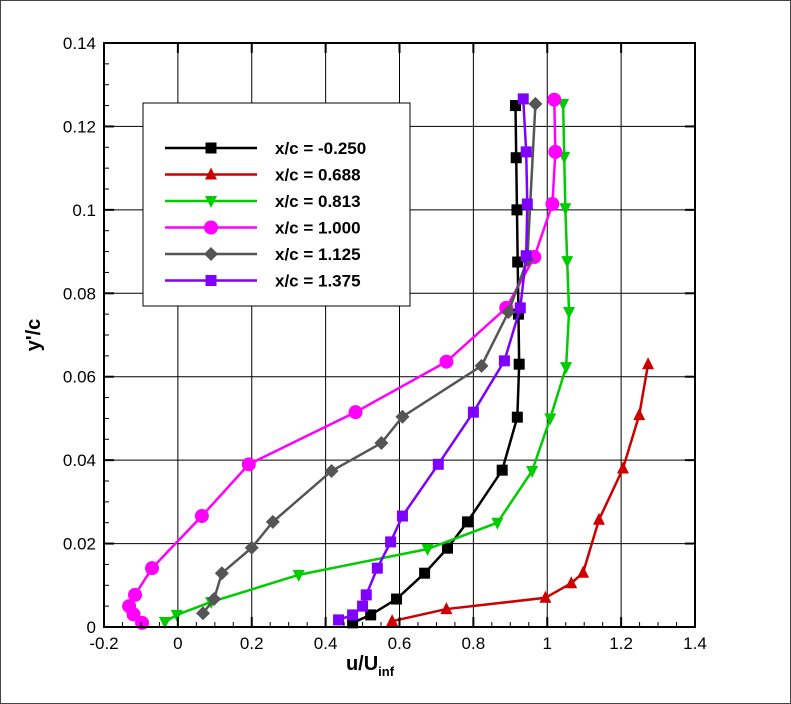 Image resolution: width=791 pixels, height=704 pixels. I want to click on x-tick-label: 1.4, so click(695, 643).